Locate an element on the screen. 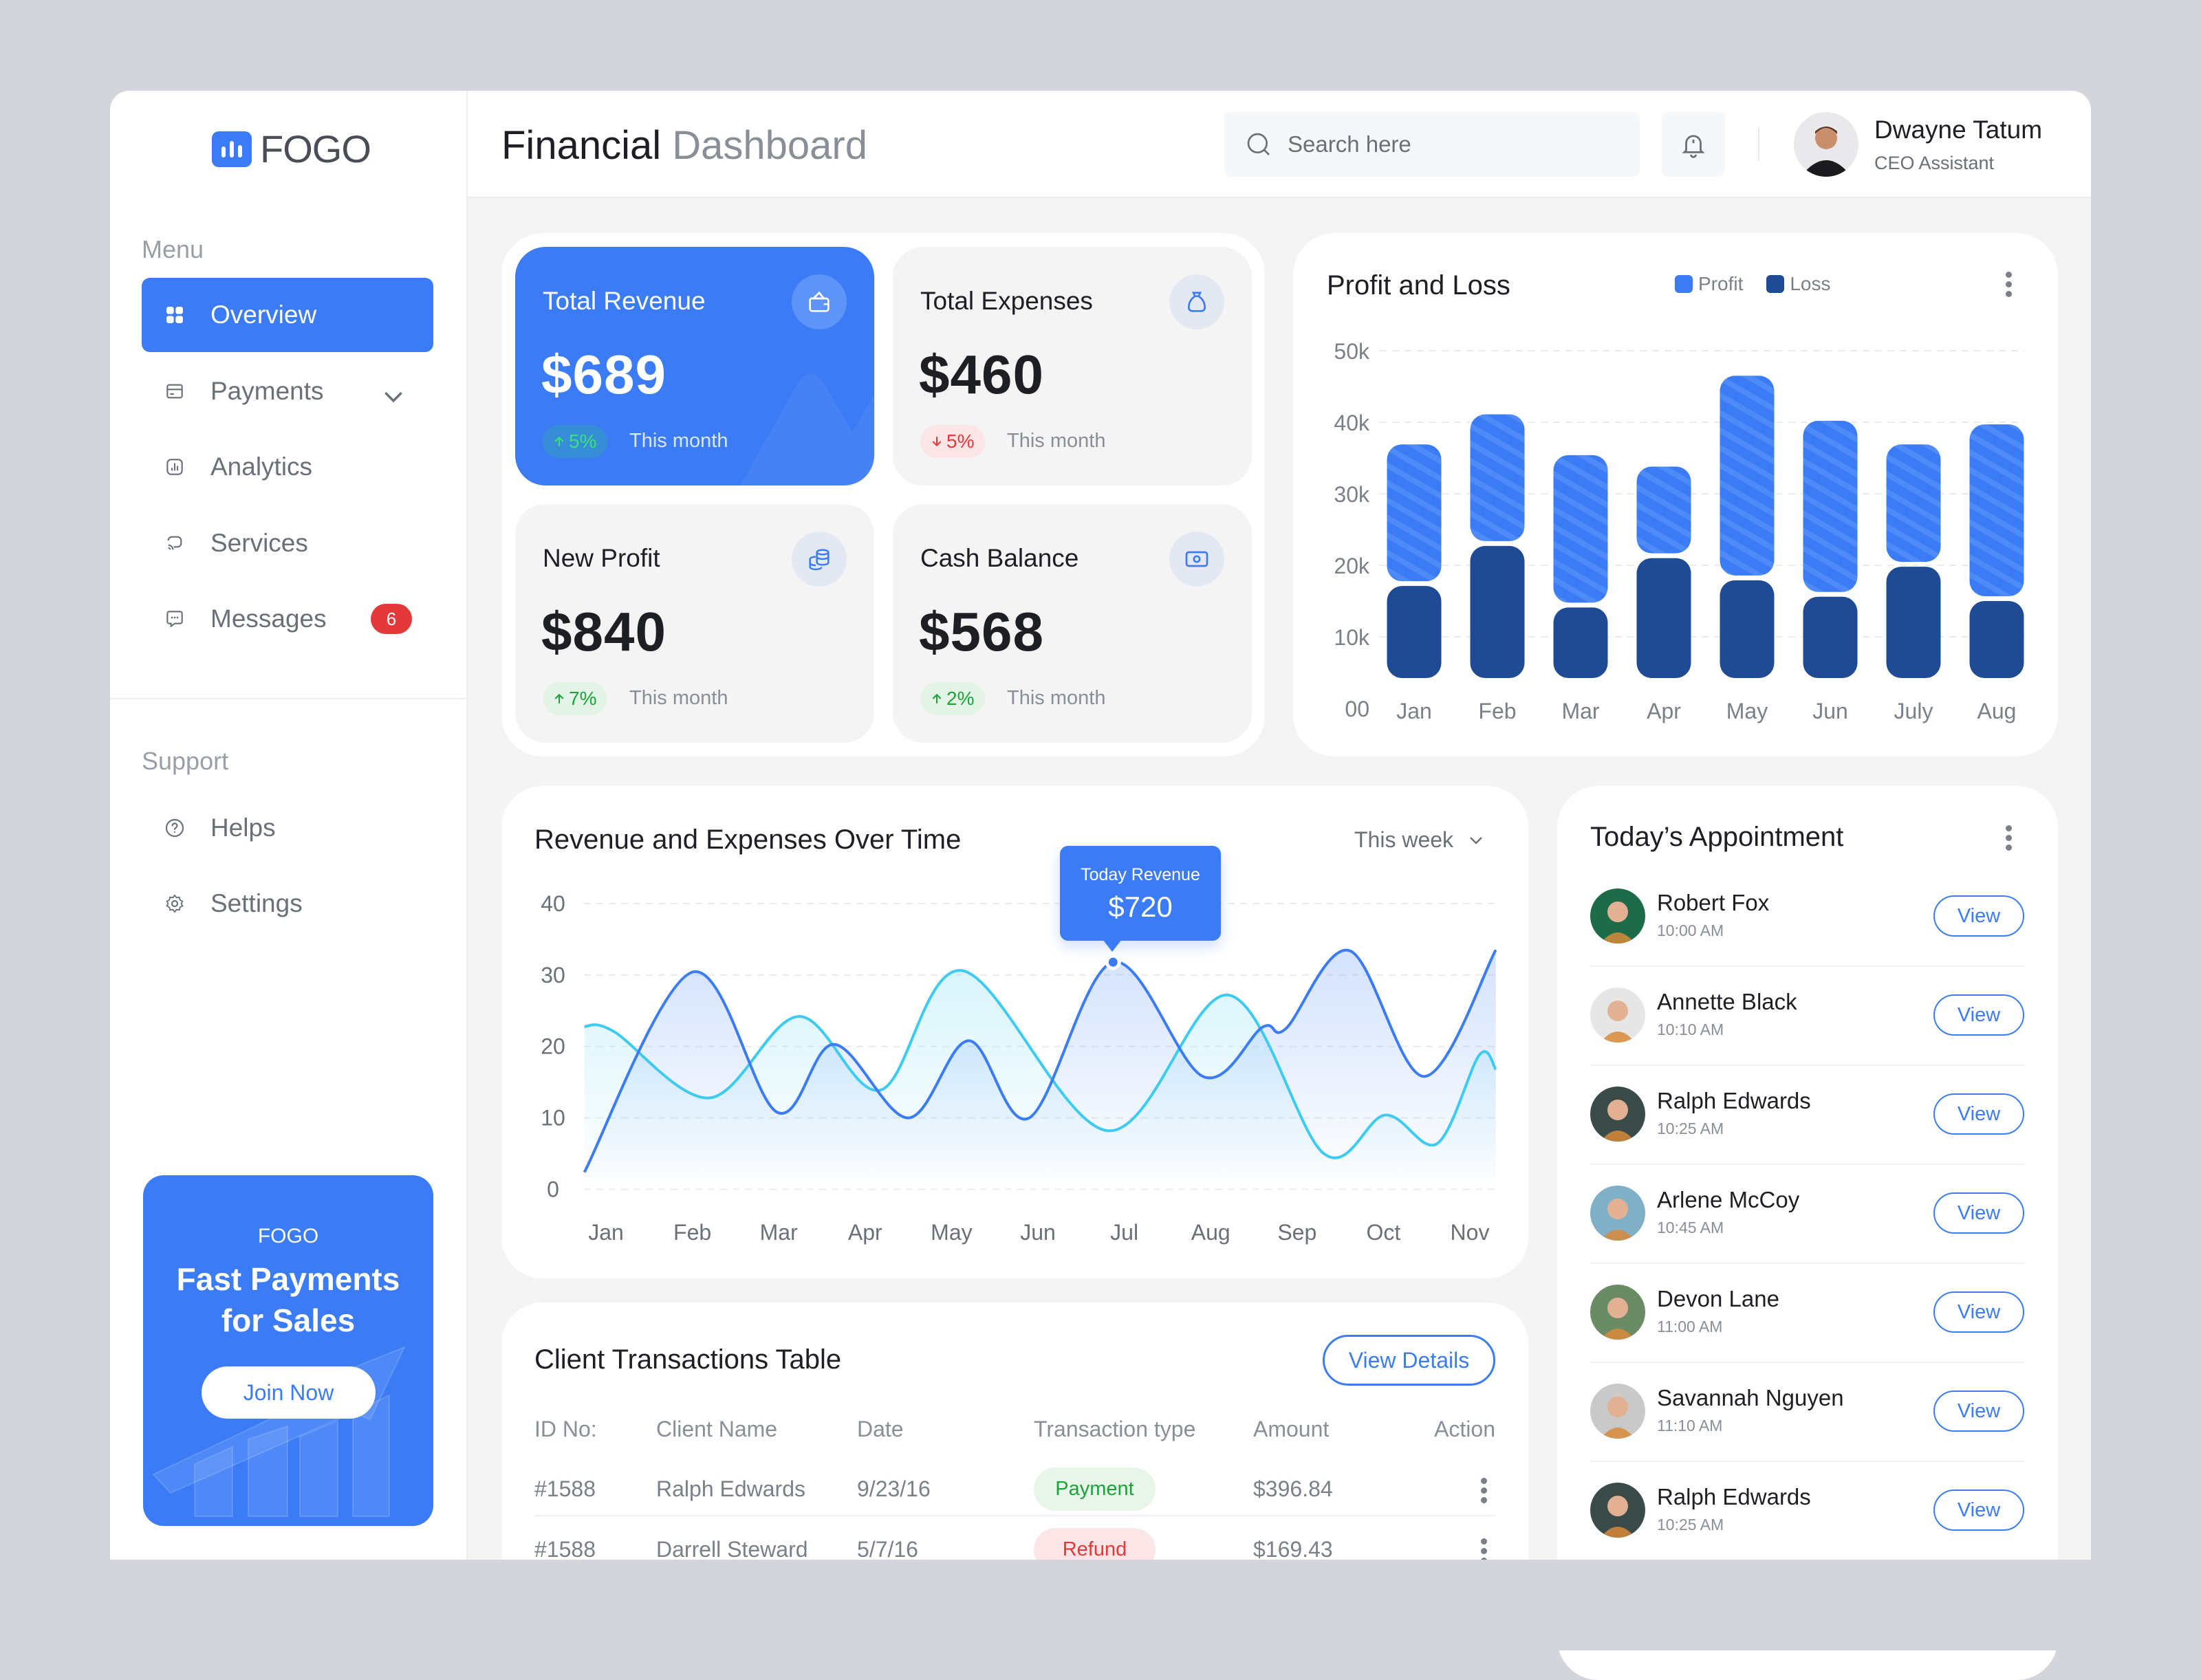  wallet-icon is located at coordinates (820, 301).